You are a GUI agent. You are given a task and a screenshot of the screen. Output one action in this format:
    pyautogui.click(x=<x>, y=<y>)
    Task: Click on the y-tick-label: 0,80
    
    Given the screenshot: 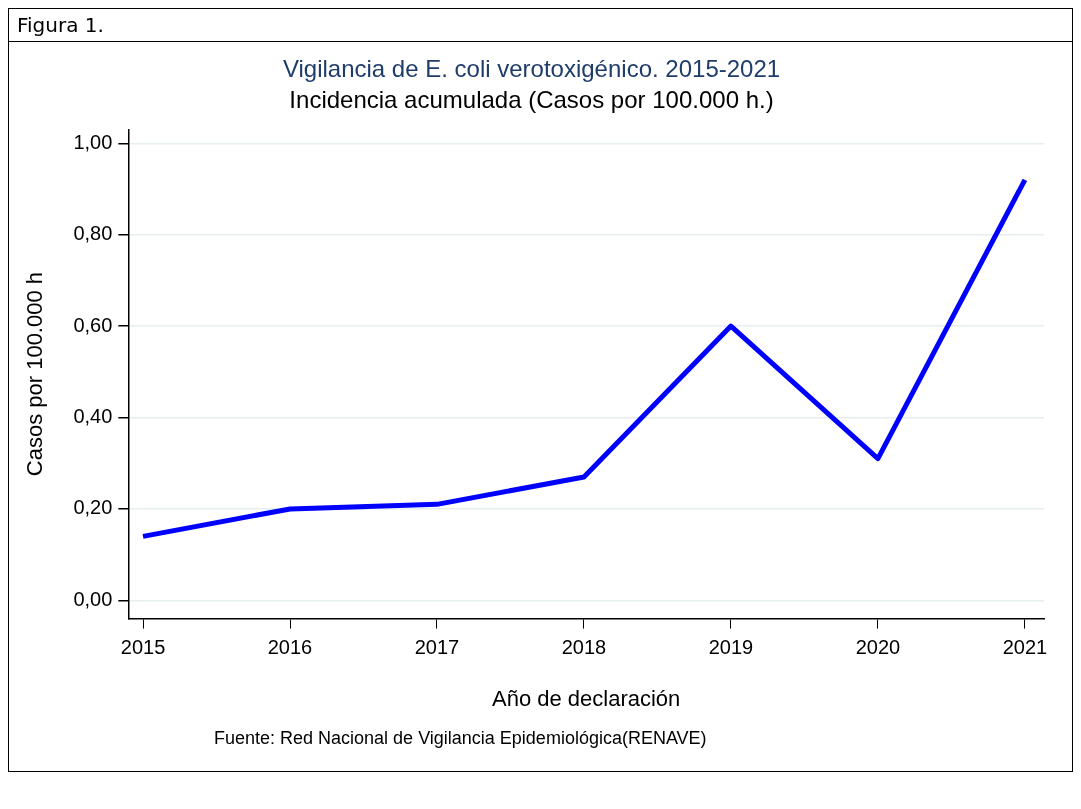 What is the action you would take?
    pyautogui.click(x=93, y=233)
    